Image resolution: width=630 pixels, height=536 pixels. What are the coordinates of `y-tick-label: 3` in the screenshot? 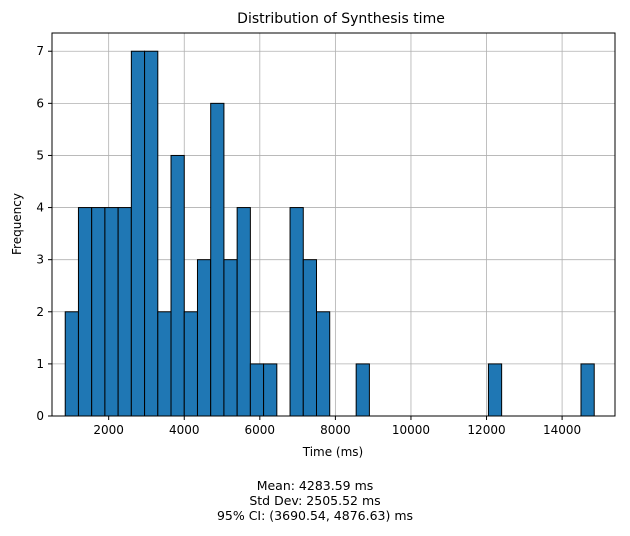 It's located at (40, 260).